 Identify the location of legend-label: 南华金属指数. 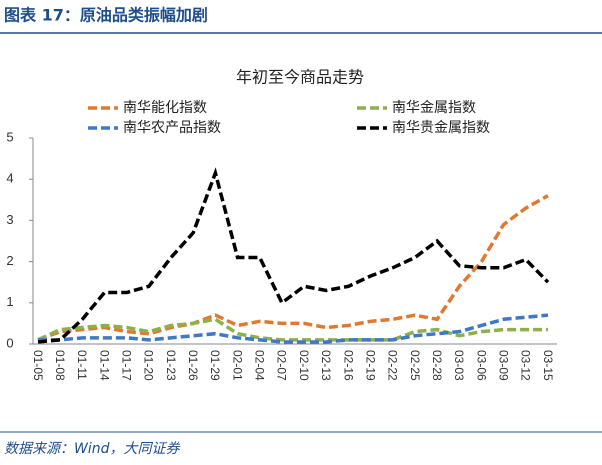
(434, 108).